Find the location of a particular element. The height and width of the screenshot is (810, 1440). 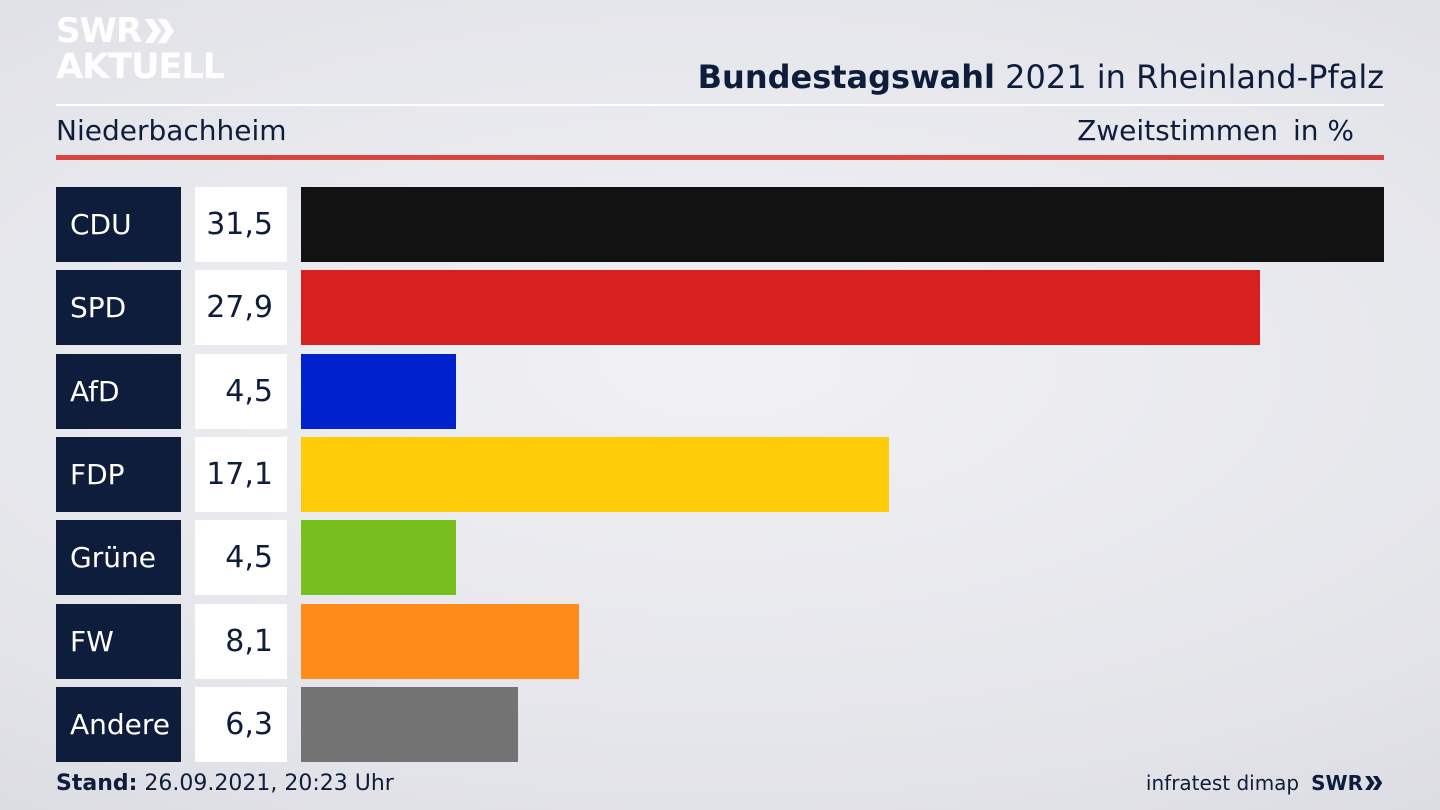

timestamp: Stand: 26.09.2021, 20:23 Uhr is located at coordinates (225, 783).